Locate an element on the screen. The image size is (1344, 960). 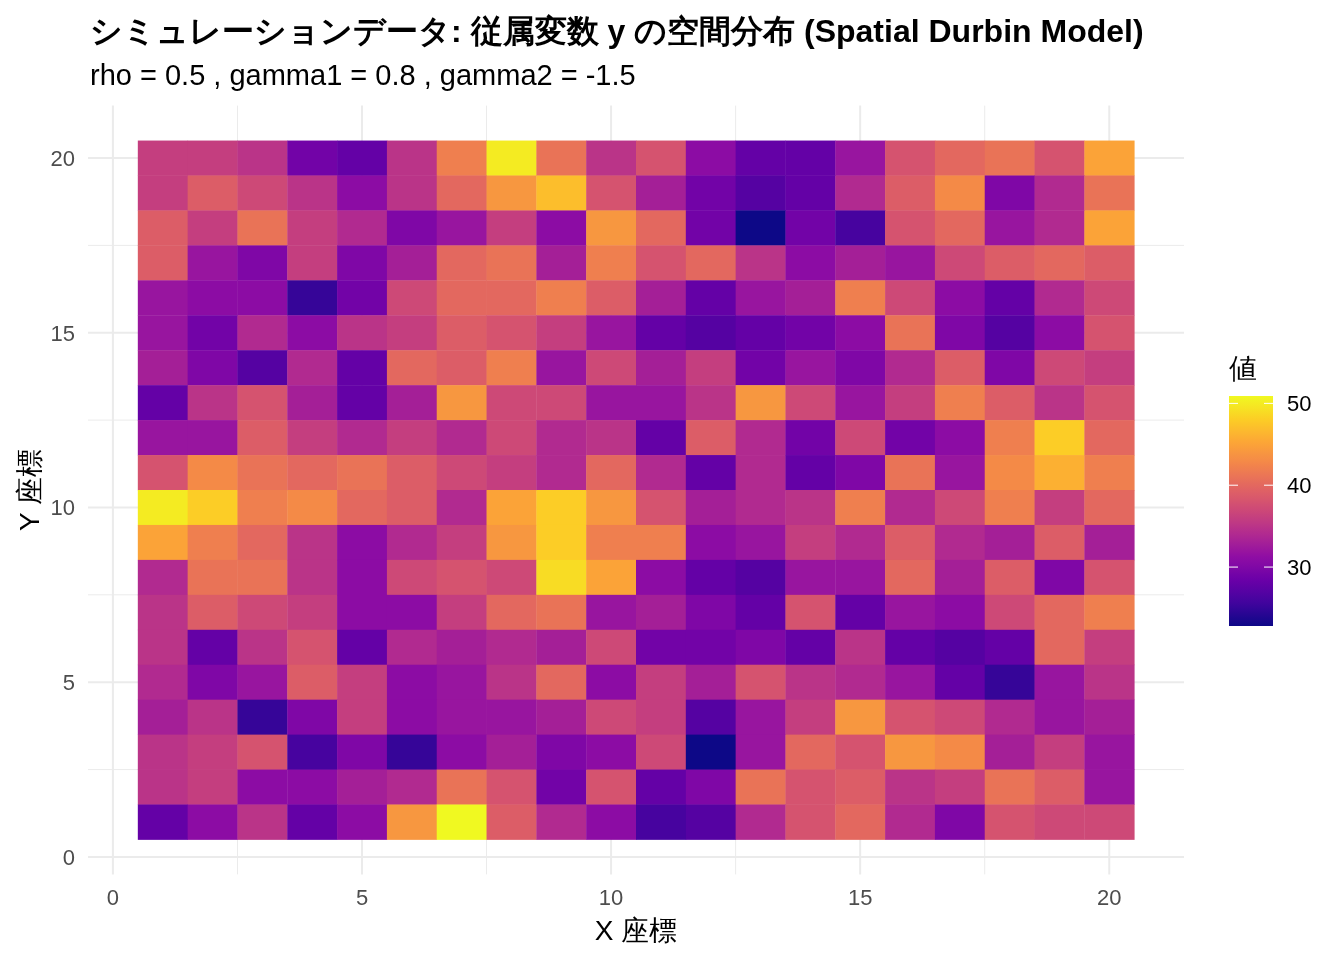
color-bar-label: 30 is located at coordinates (1299, 568).